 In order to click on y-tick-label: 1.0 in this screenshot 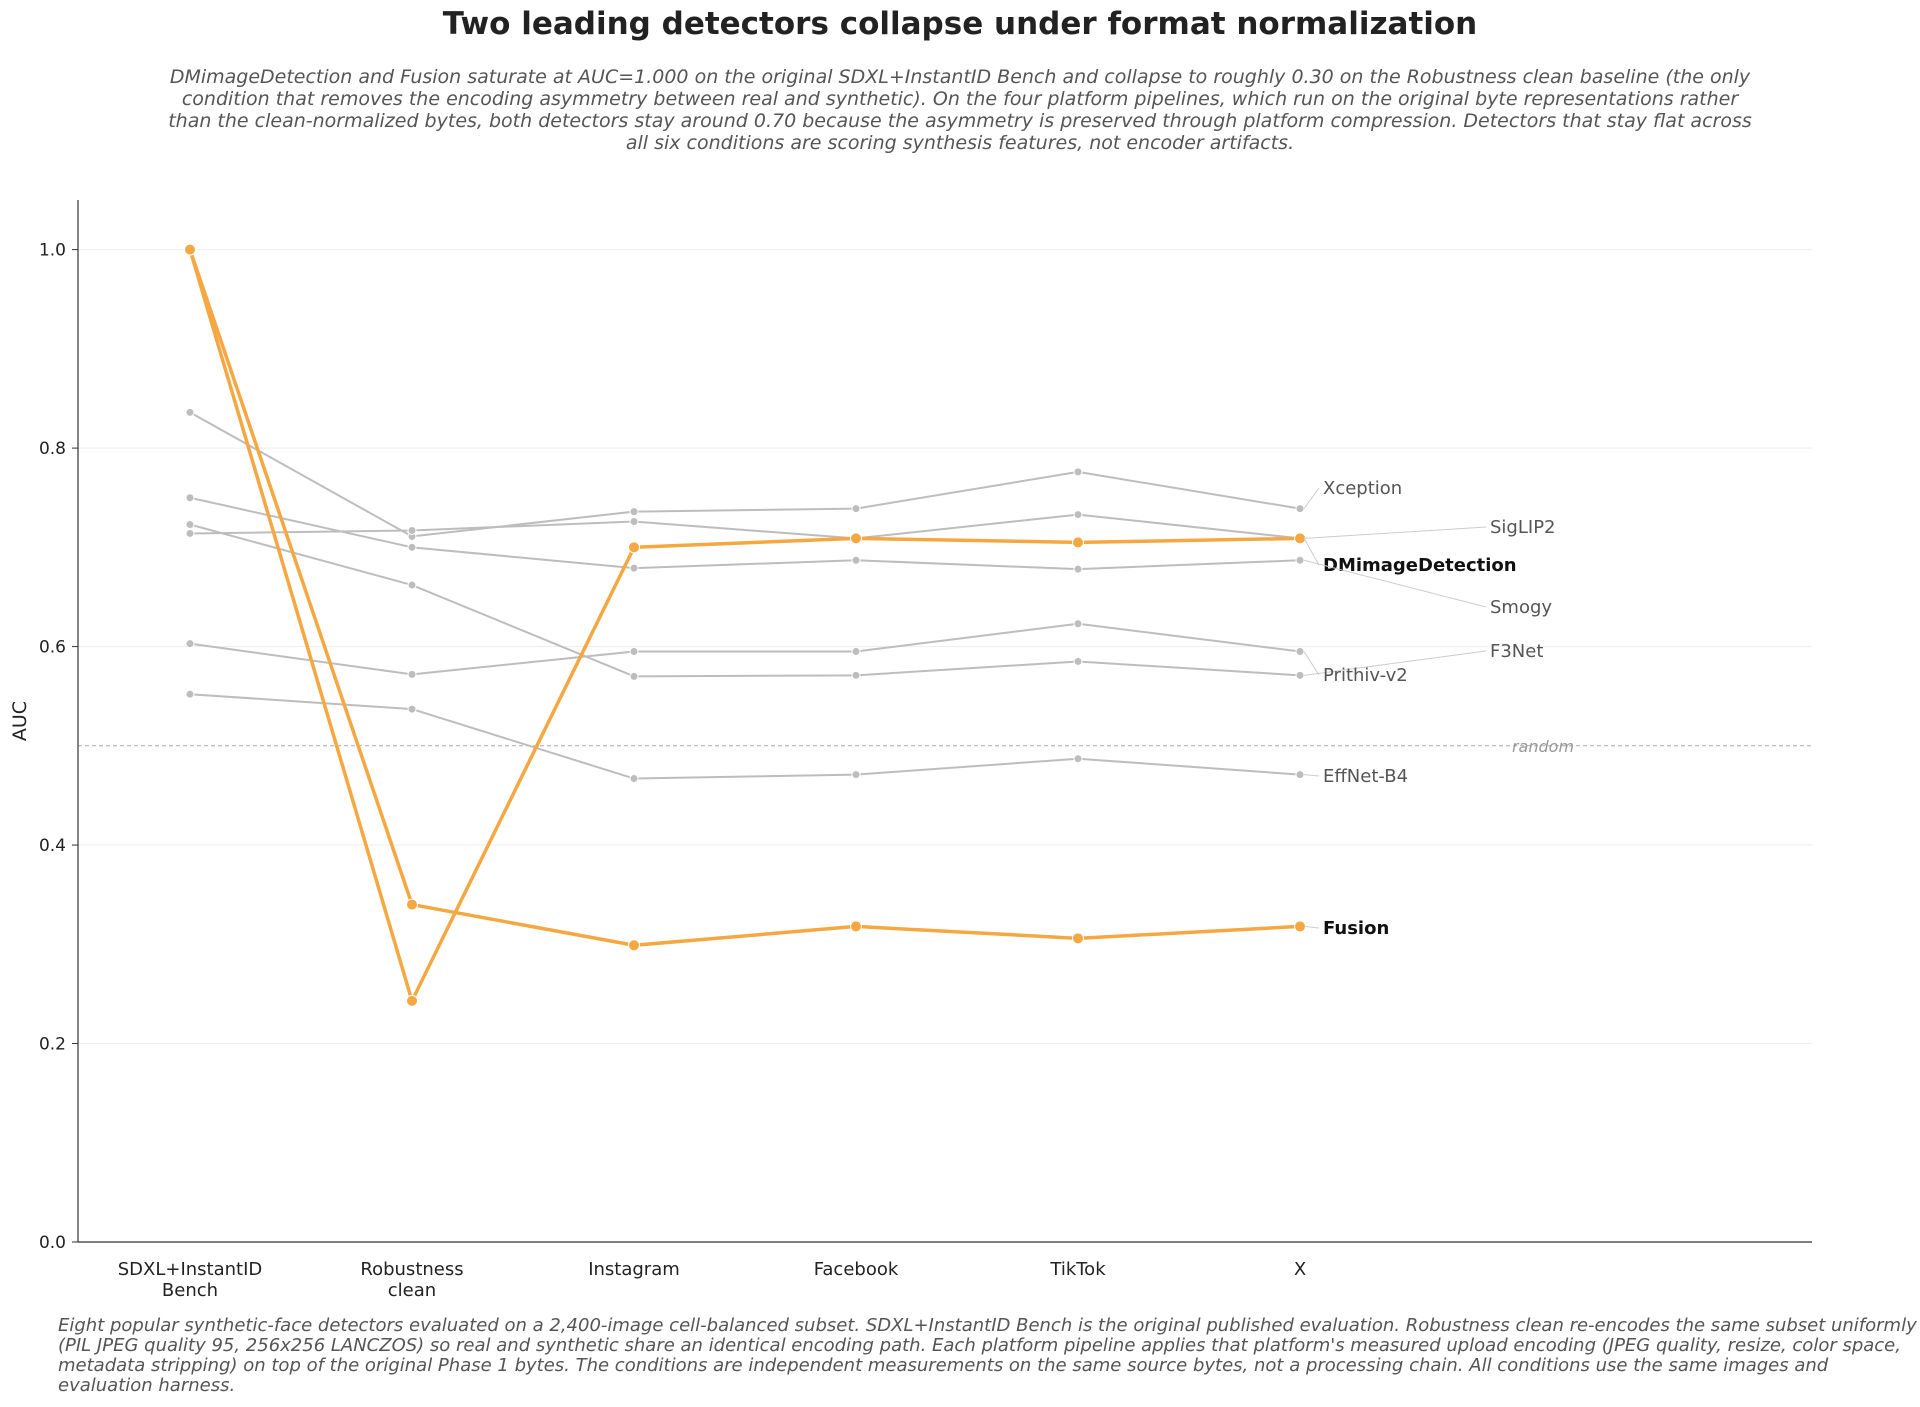, I will do `click(52, 251)`.